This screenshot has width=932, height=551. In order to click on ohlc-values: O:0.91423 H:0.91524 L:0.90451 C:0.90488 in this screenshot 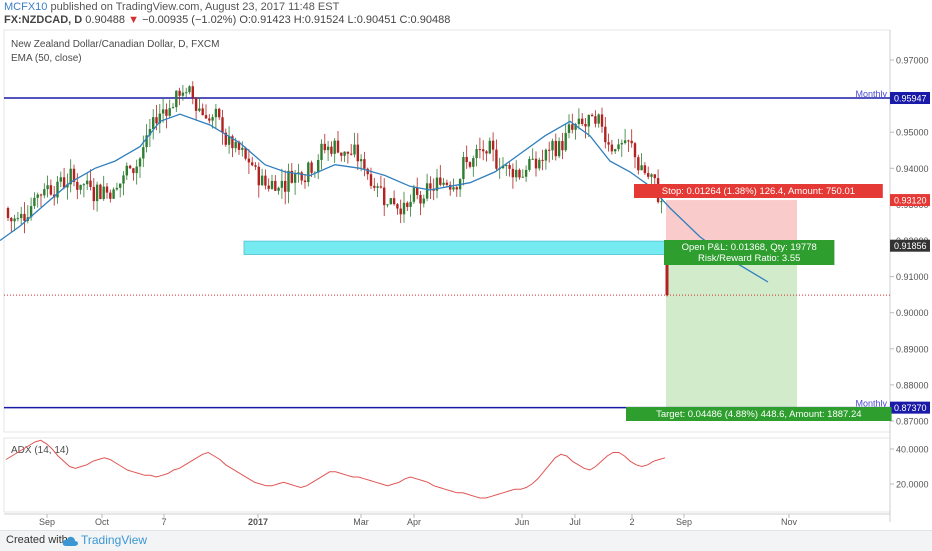, I will do `click(345, 20)`.